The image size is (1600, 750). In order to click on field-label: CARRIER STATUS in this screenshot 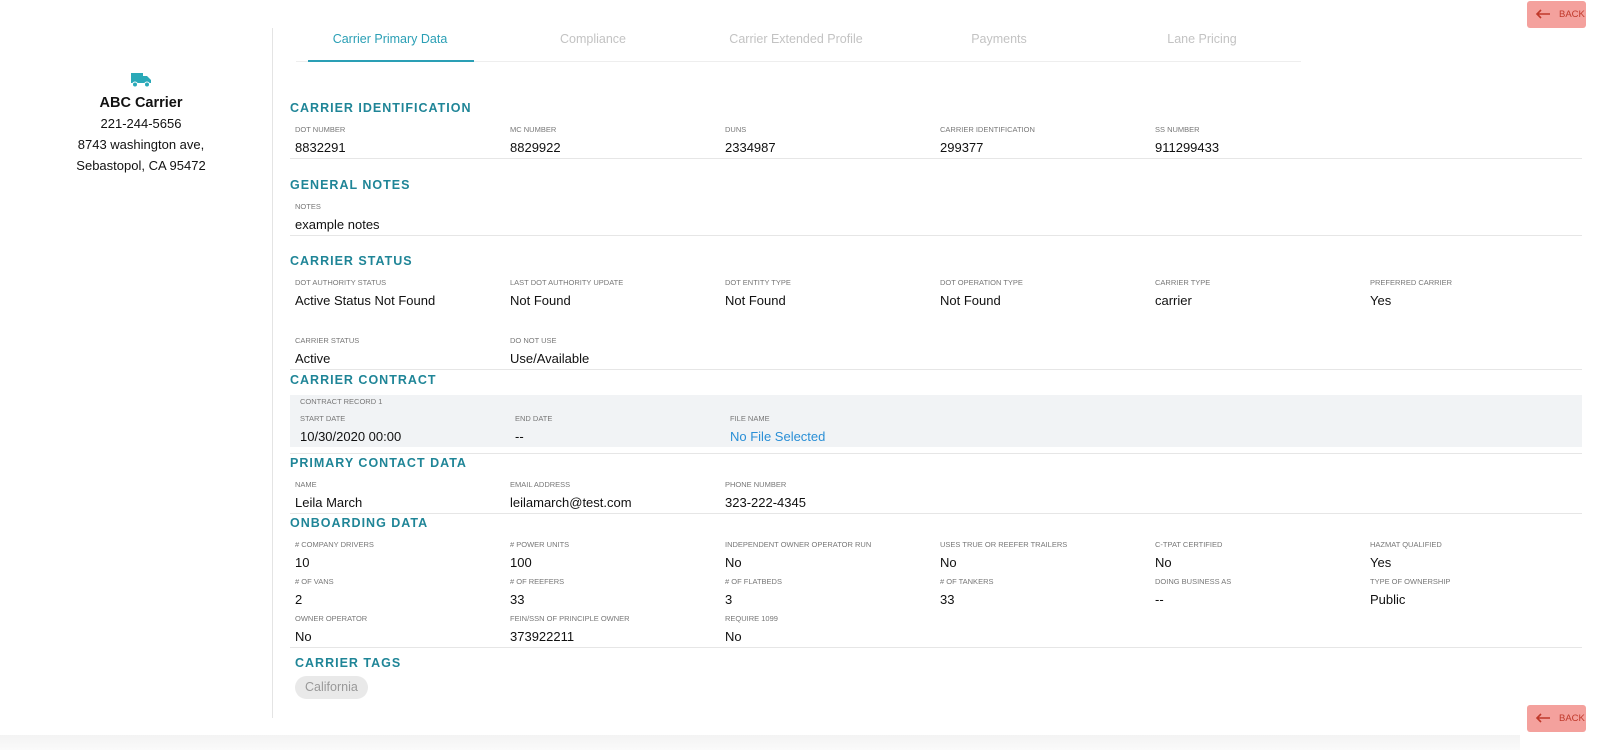, I will do `click(327, 340)`.